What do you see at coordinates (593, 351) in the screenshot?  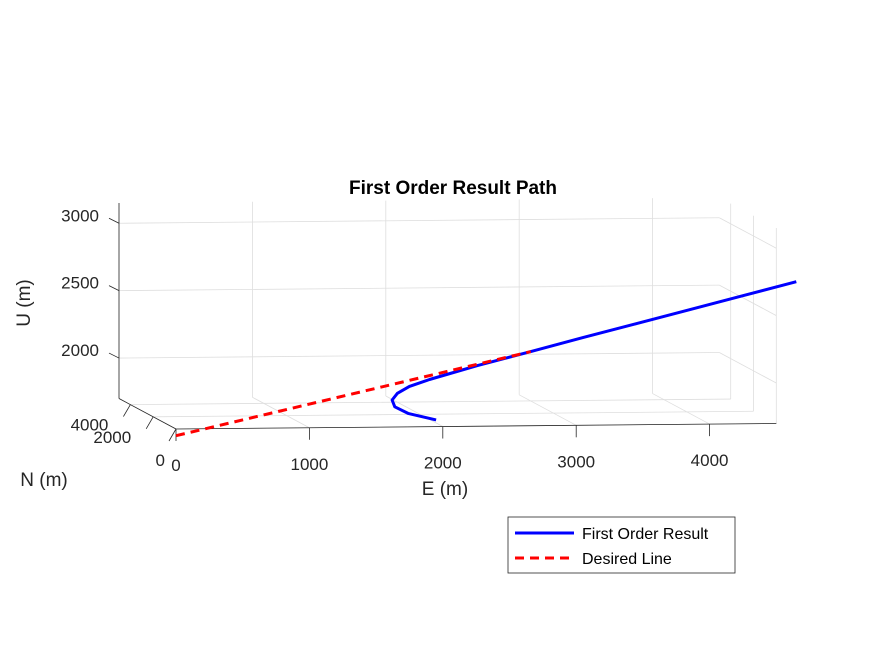 I see `series-line-first-order-result` at bounding box center [593, 351].